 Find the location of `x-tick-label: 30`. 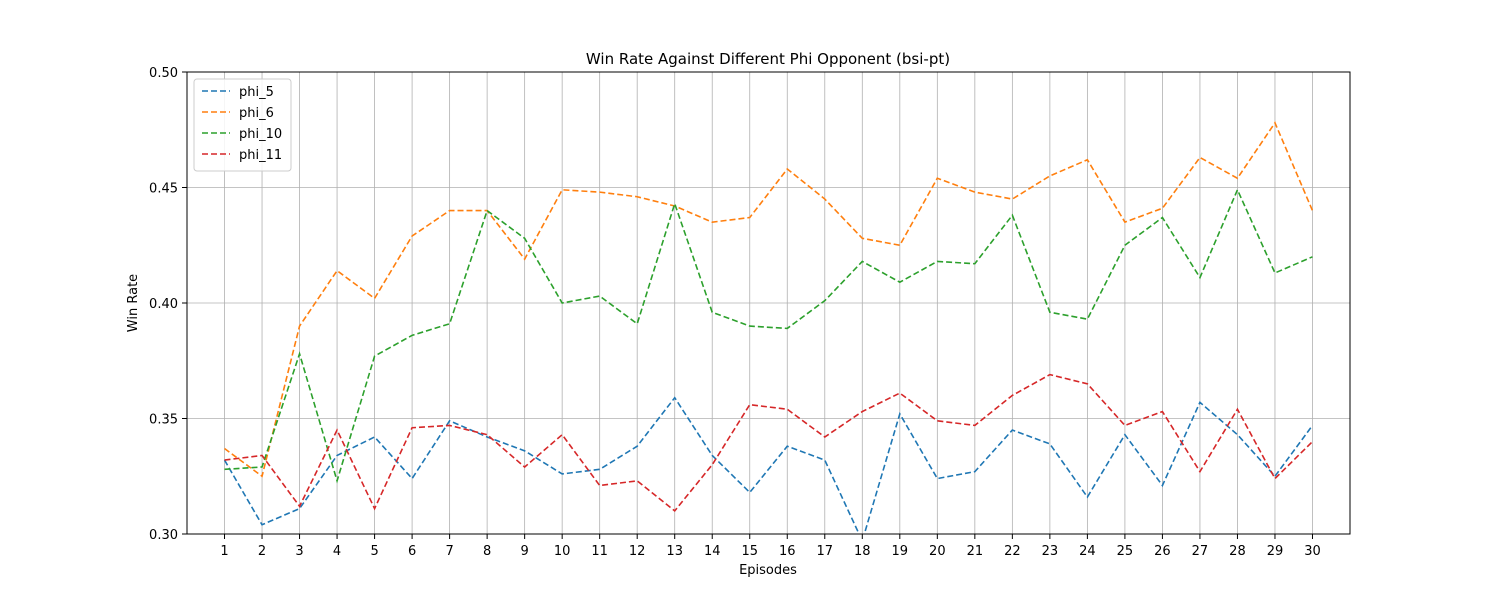

x-tick-label: 30 is located at coordinates (1312, 551).